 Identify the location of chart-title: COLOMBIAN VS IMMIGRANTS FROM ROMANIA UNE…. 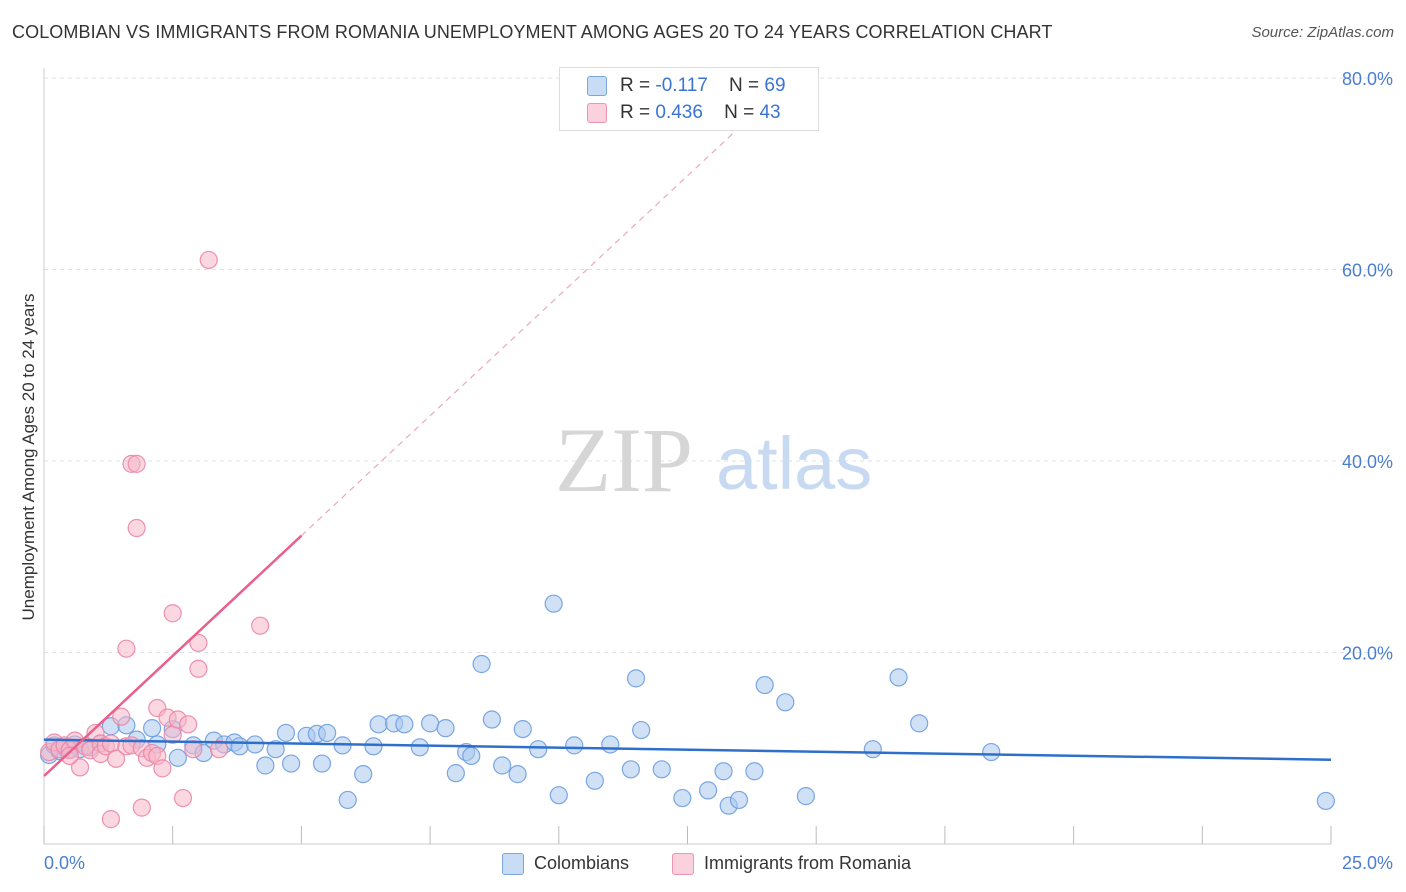
(532, 32).